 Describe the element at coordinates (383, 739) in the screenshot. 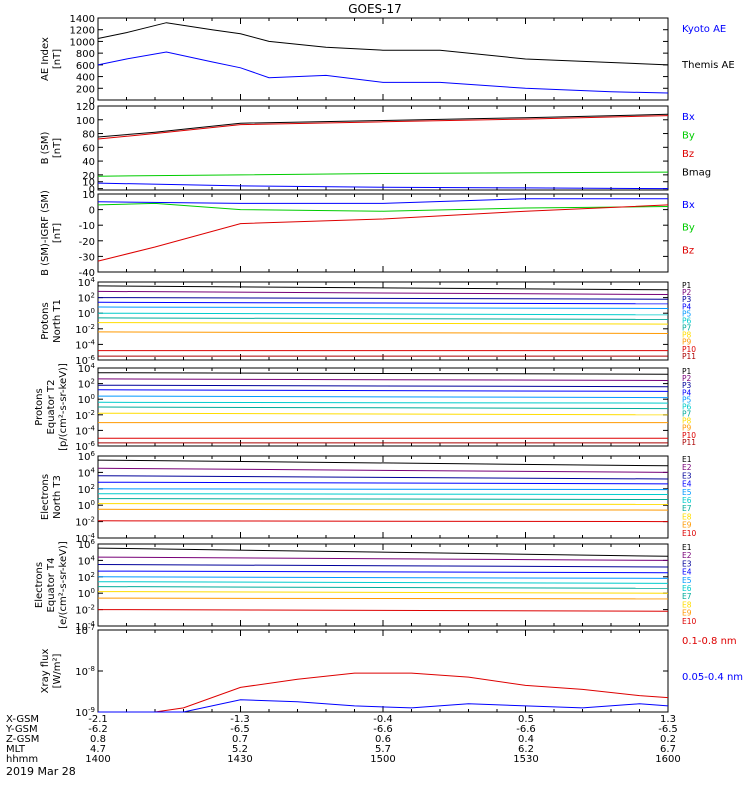

I see `orbit-cell: 0.6` at that location.